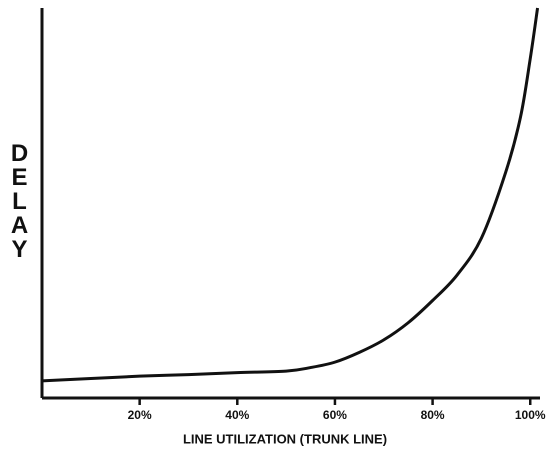 The height and width of the screenshot is (450, 546). I want to click on x-tick-label: 80%, so click(433, 415).